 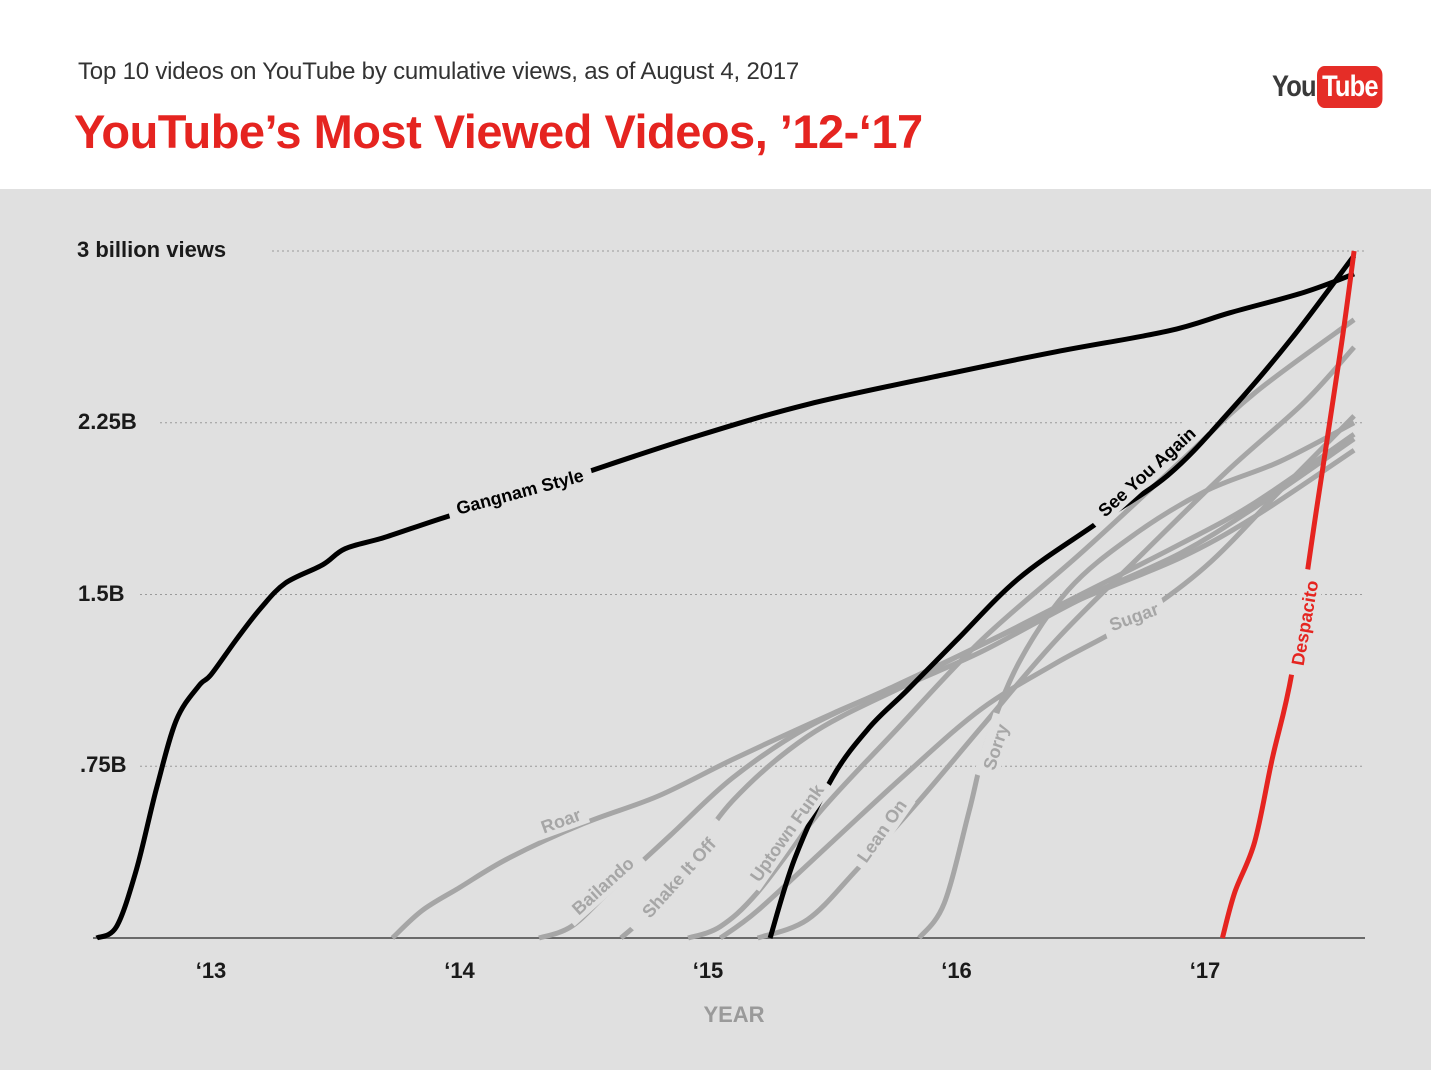 I want to click on svg-text: Lean On, so click(x=882, y=831).